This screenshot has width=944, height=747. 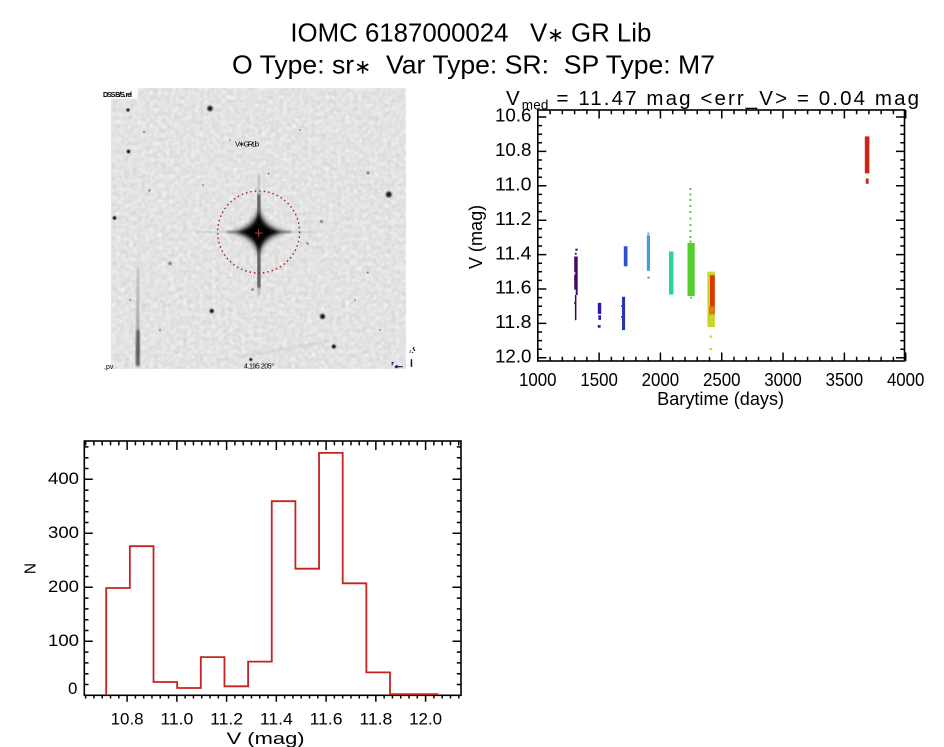 What do you see at coordinates (599, 380) in the screenshot?
I see `svg-text: 1500` at bounding box center [599, 380].